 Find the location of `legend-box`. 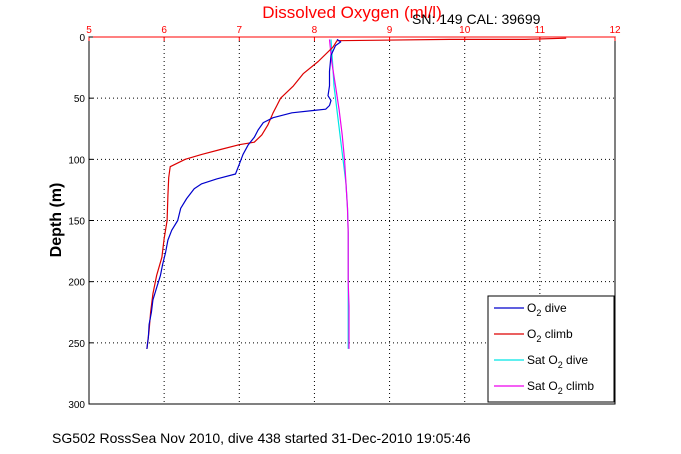

legend-box is located at coordinates (551, 349).